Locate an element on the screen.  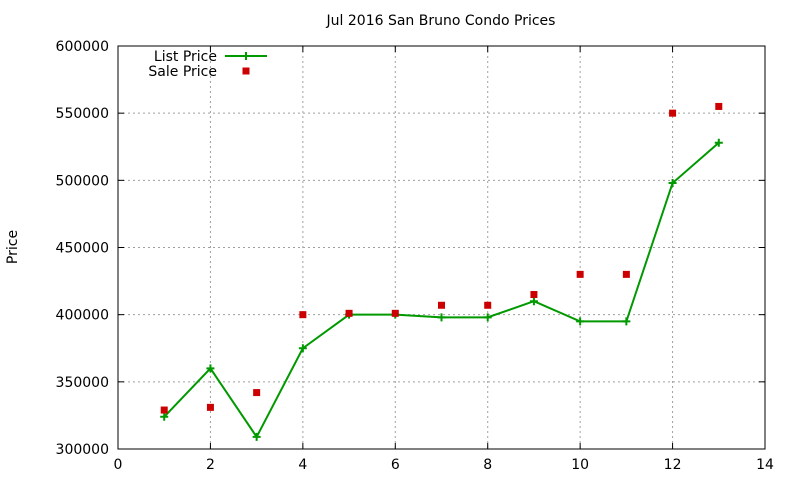
y-axis-label: Price is located at coordinates (13, 247).